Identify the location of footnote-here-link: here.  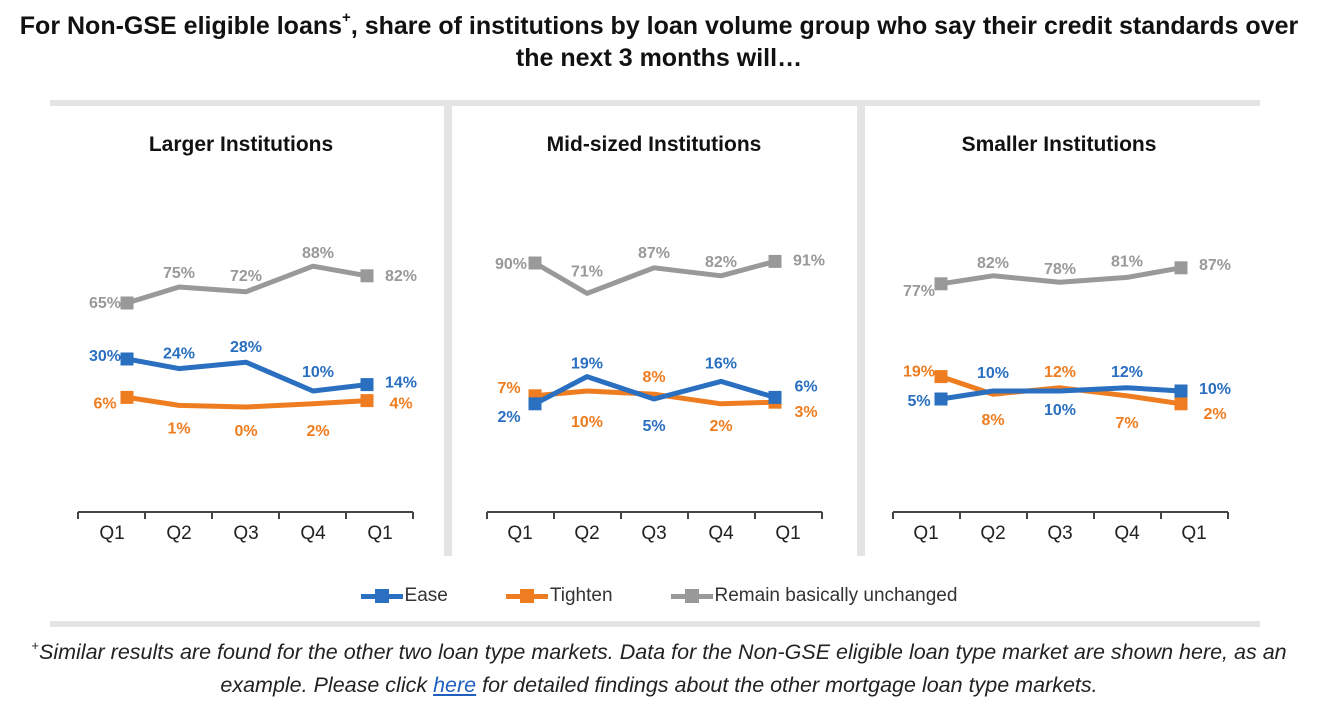
(455, 685).